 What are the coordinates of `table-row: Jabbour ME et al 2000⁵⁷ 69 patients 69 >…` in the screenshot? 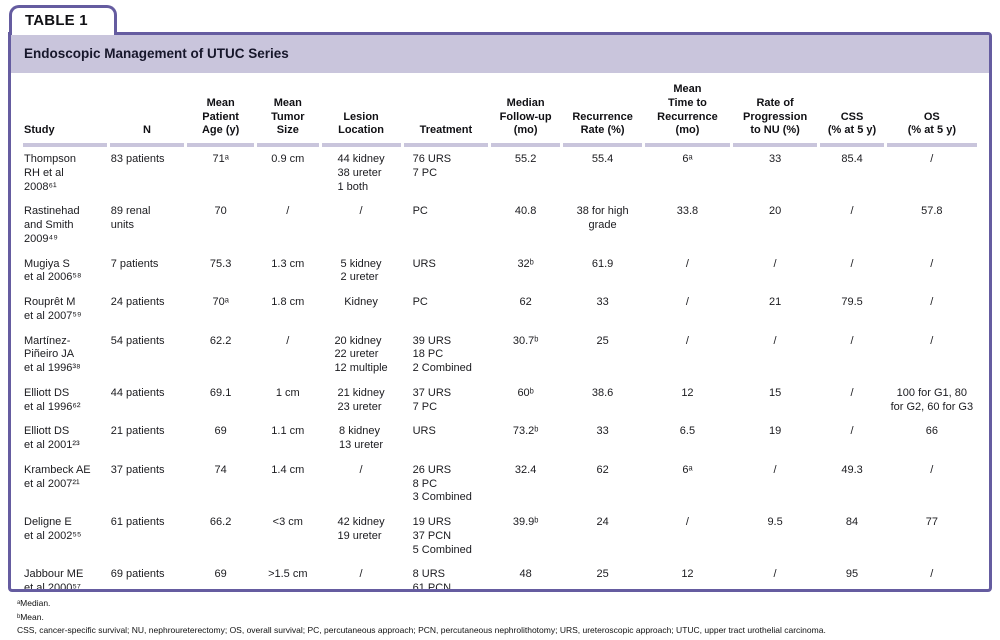 It's located at (500, 577).